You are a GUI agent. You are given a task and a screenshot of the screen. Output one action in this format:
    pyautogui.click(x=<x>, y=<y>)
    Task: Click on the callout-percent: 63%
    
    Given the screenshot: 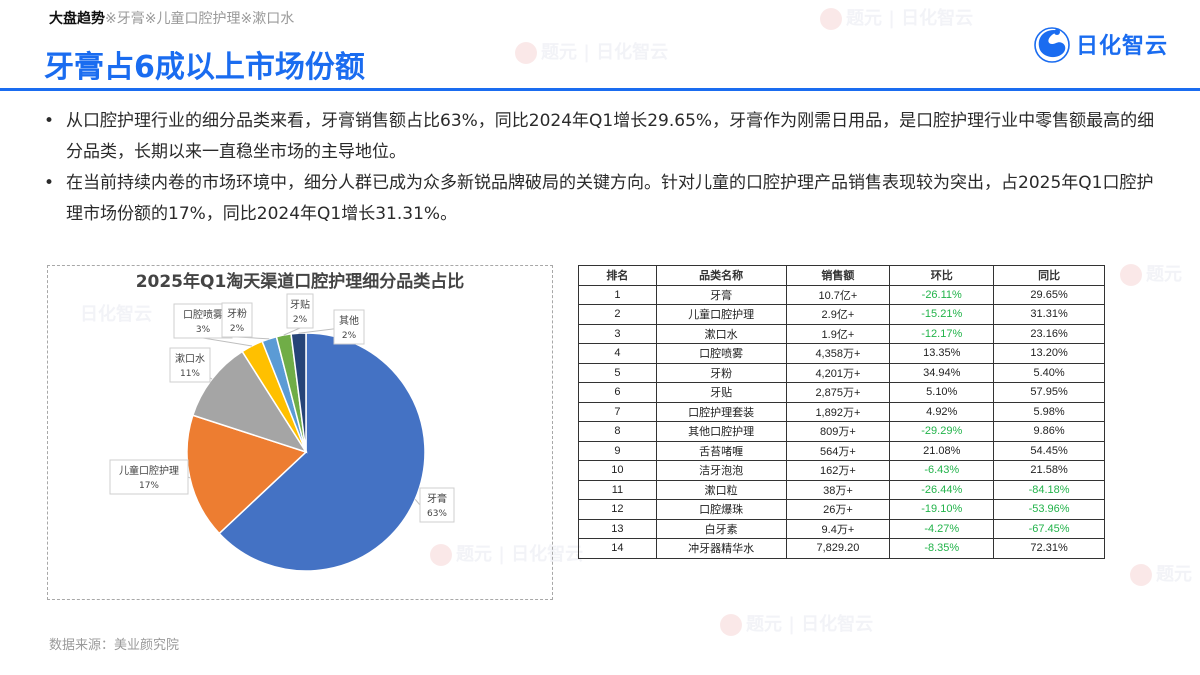 What is the action you would take?
    pyautogui.click(x=437, y=514)
    